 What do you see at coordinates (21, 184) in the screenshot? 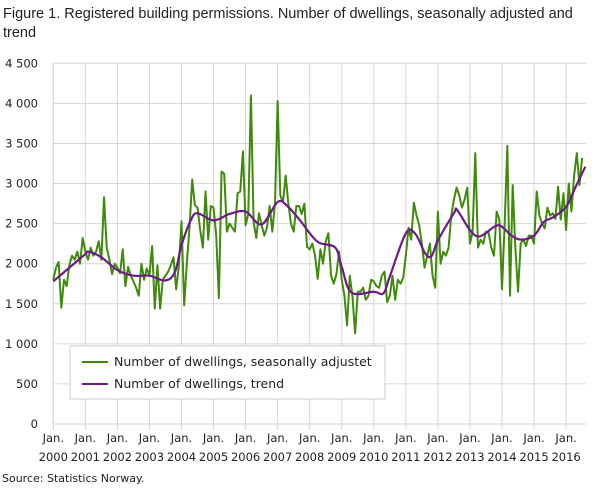
I see `y-tick-label: 3 000` at bounding box center [21, 184].